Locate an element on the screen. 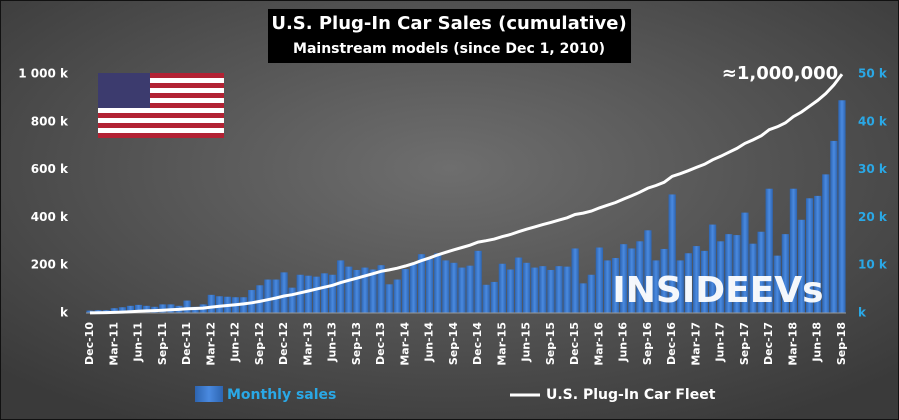 This screenshot has width=899, height=420. legend-swatch is located at coordinates (209, 394).